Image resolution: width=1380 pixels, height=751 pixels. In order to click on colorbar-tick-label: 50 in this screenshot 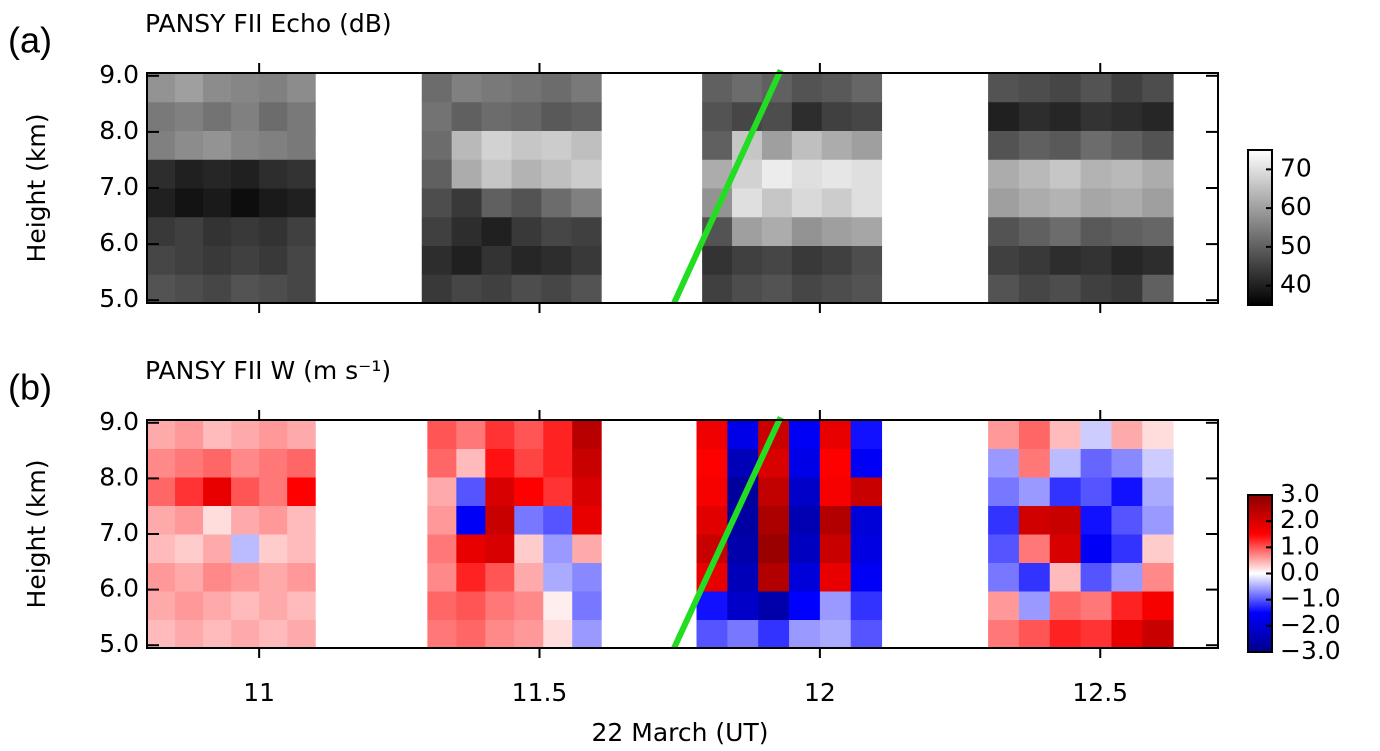, I will do `click(1296, 245)`.